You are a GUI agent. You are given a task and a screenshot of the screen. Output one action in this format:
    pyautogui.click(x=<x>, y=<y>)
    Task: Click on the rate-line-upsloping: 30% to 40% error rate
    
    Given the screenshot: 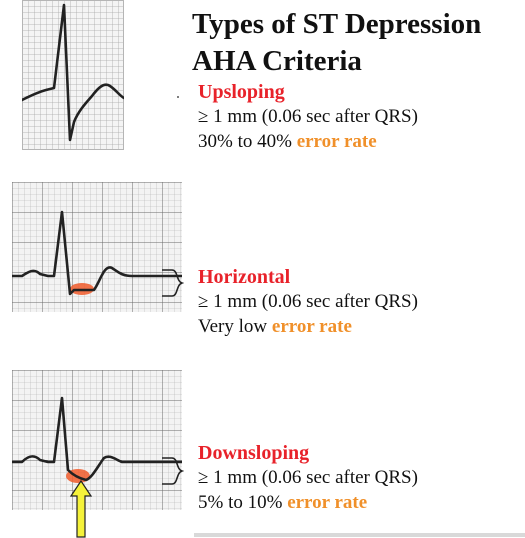 What is the action you would take?
    pyautogui.click(x=358, y=141)
    